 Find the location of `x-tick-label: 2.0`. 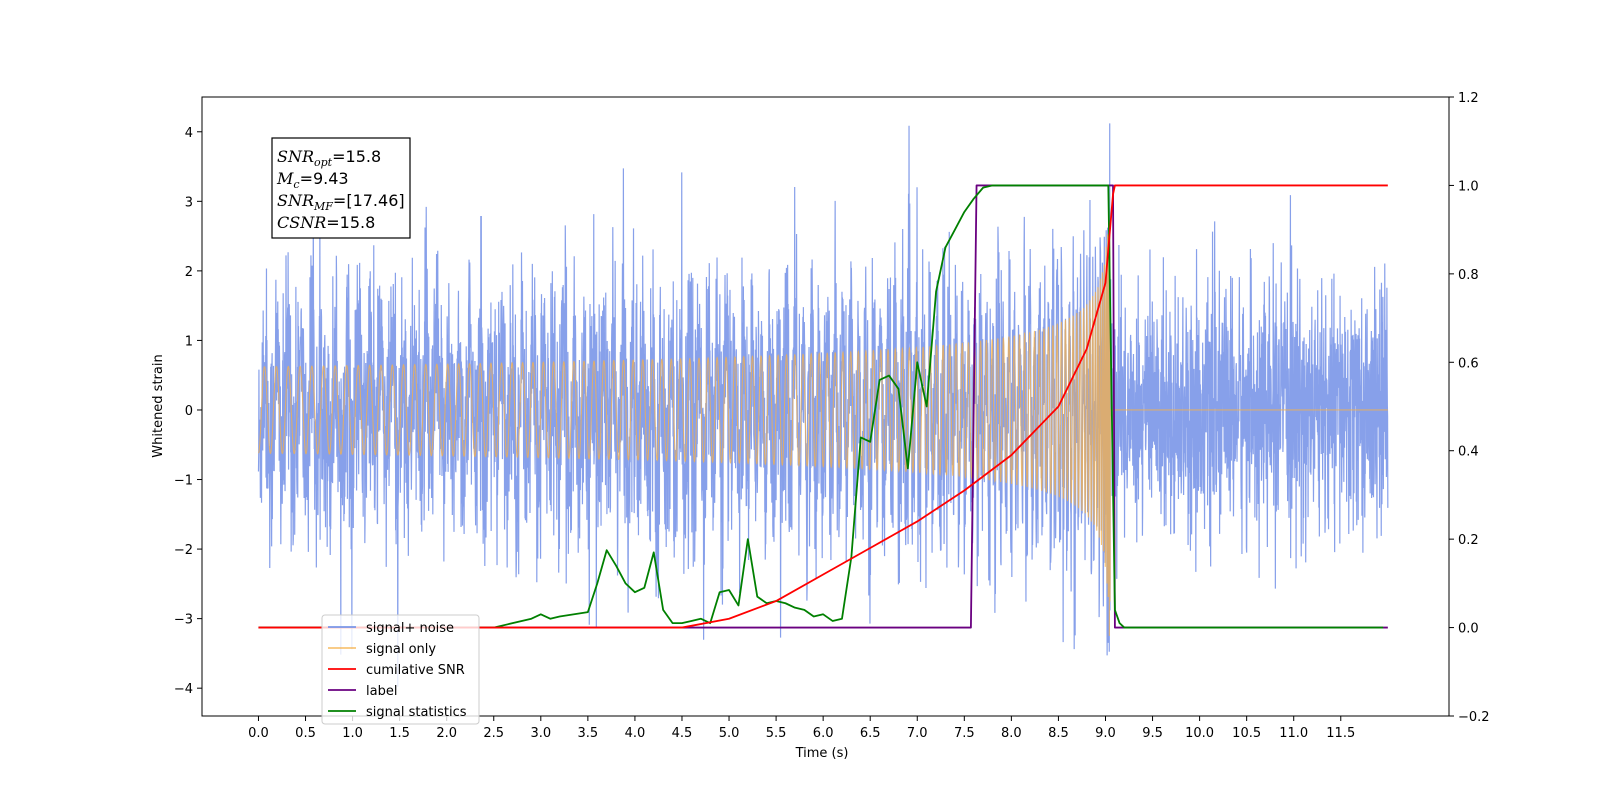

x-tick-label: 2.0 is located at coordinates (446, 733).